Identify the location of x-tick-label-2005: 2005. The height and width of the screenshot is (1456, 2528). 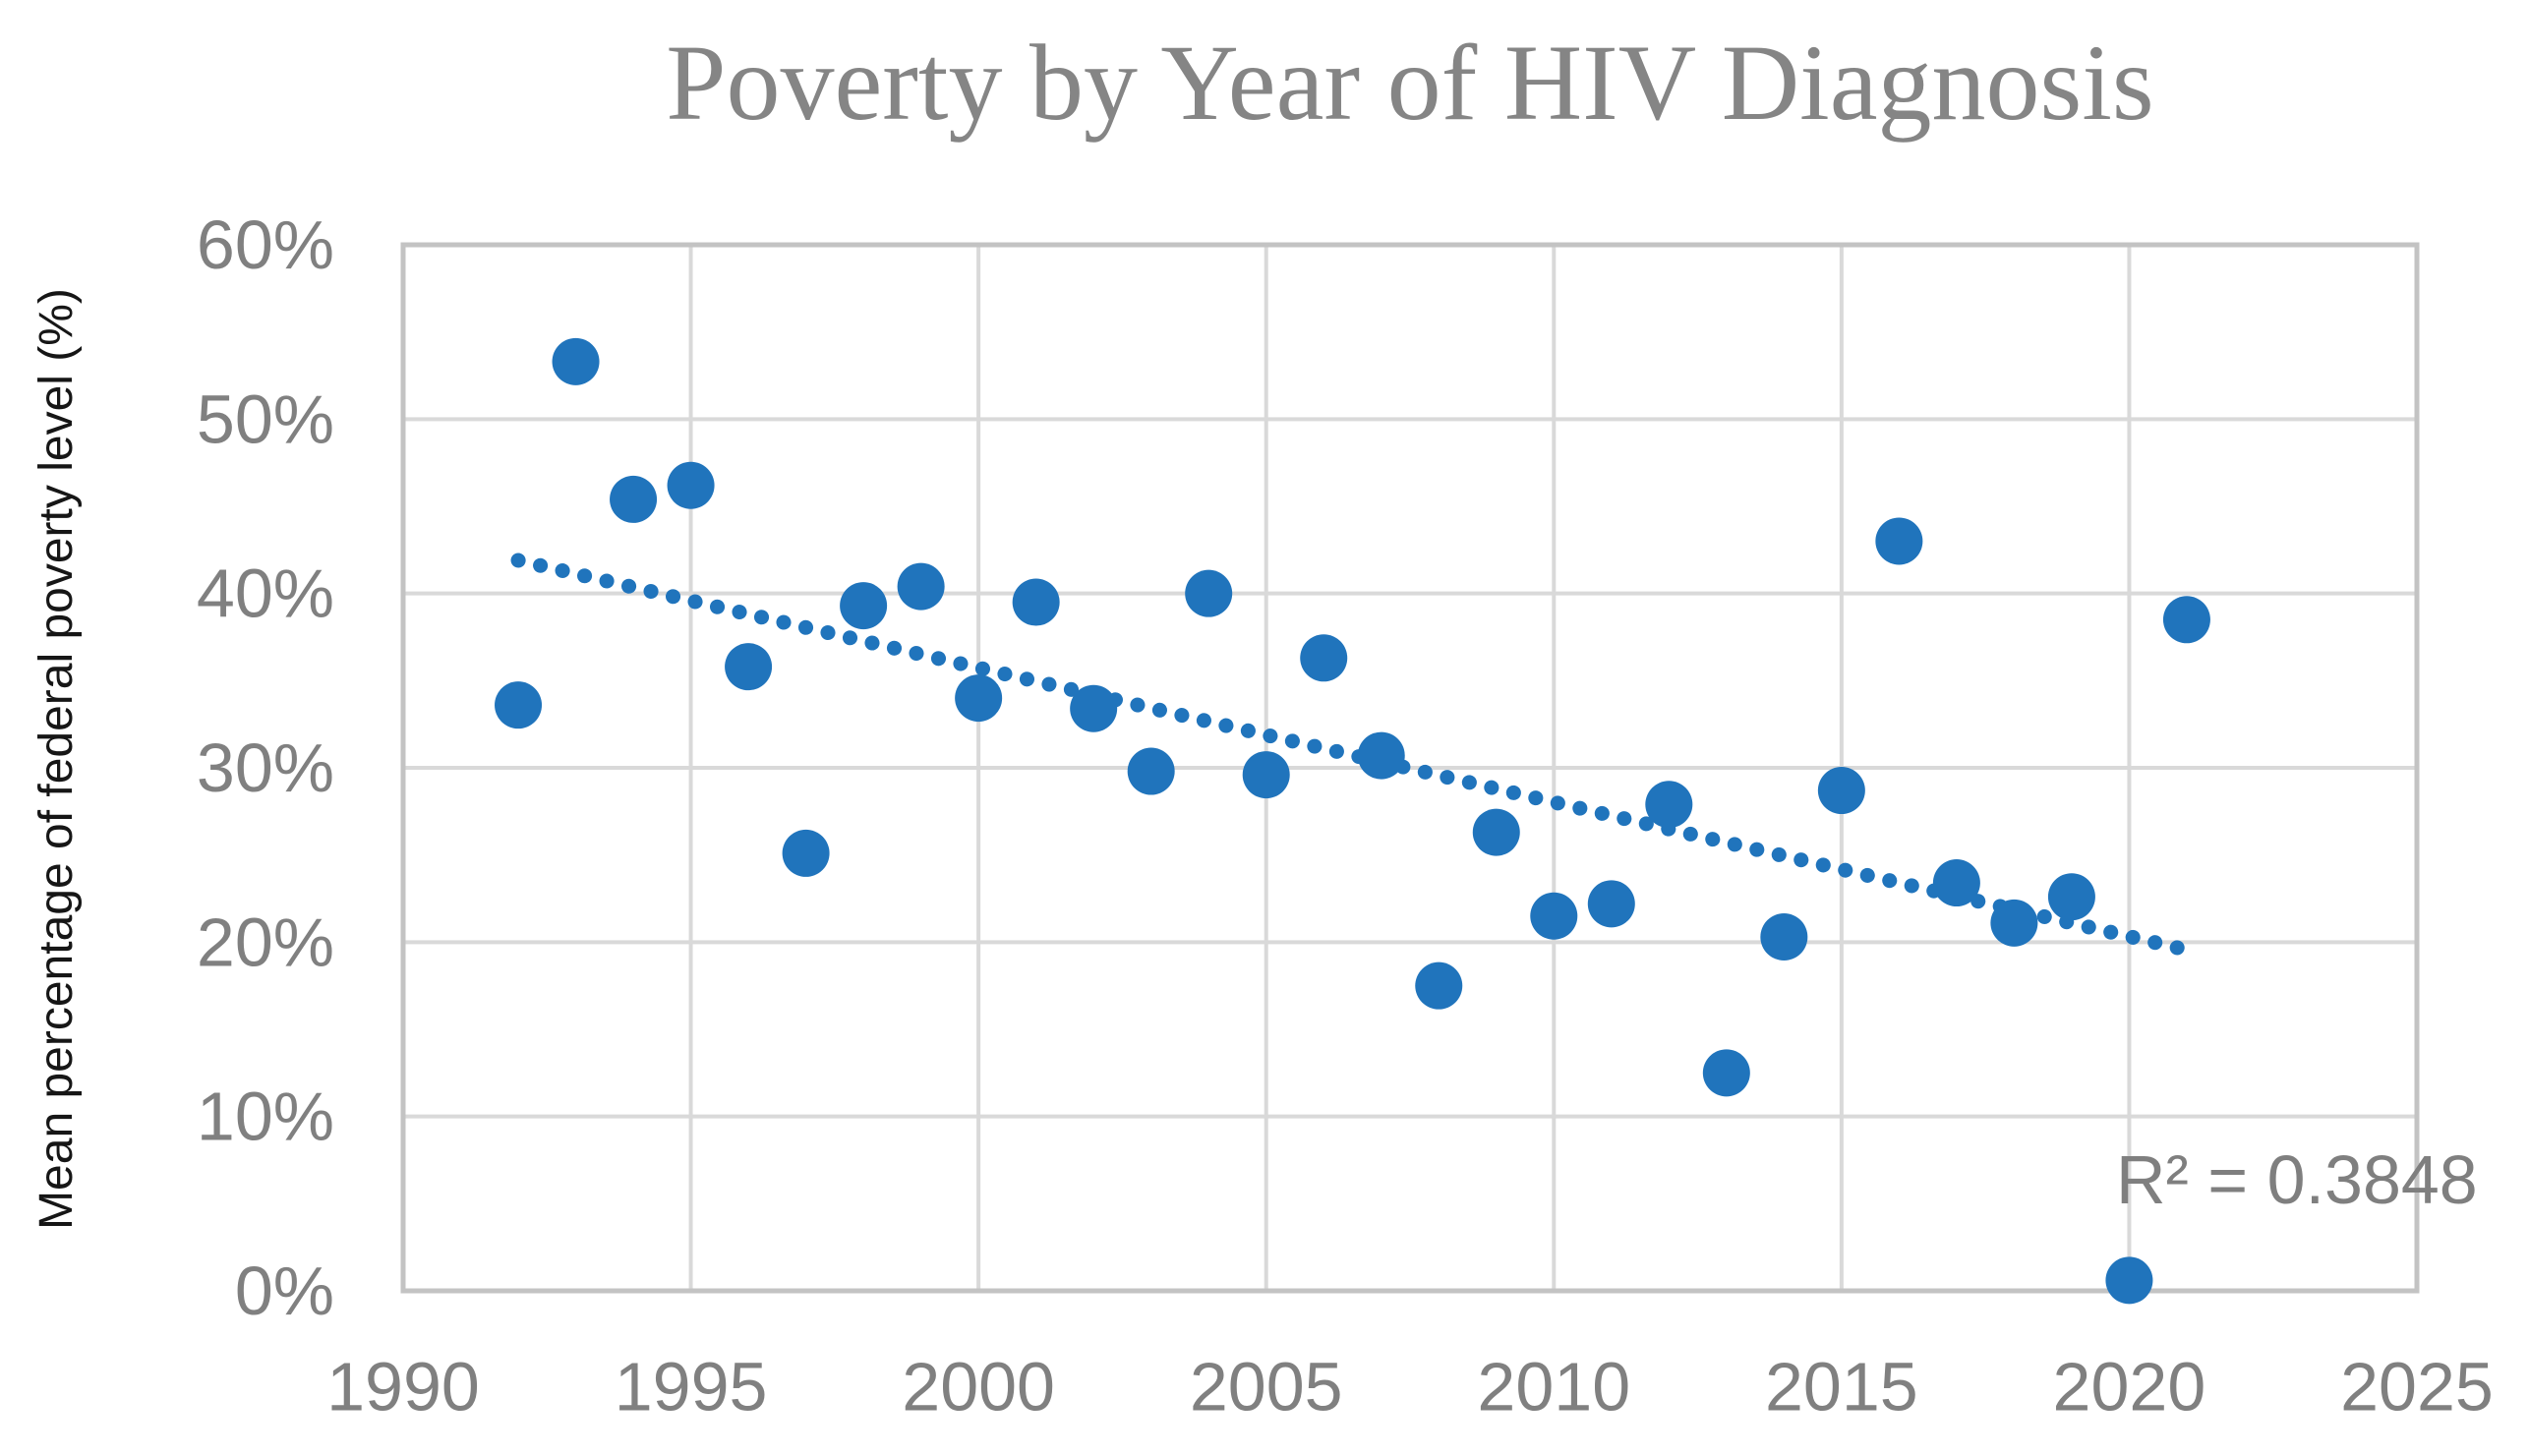
(1266, 1386).